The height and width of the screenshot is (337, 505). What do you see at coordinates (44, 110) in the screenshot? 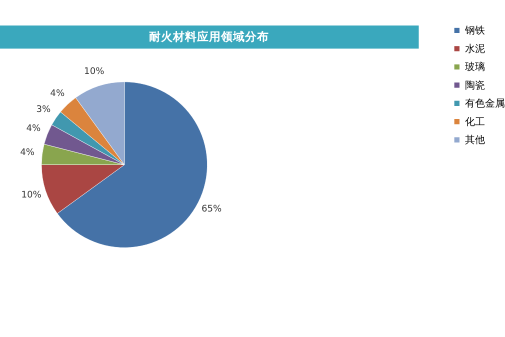
I see `data-label: 3%` at bounding box center [44, 110].